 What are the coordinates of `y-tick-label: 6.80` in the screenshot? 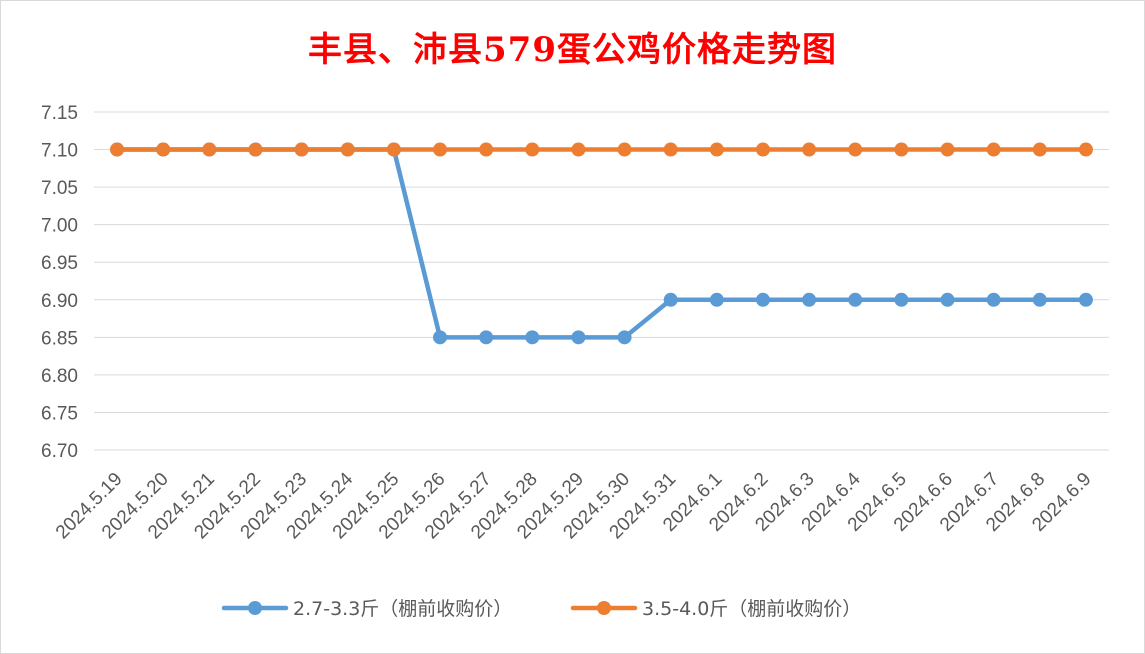 It's located at (59, 376).